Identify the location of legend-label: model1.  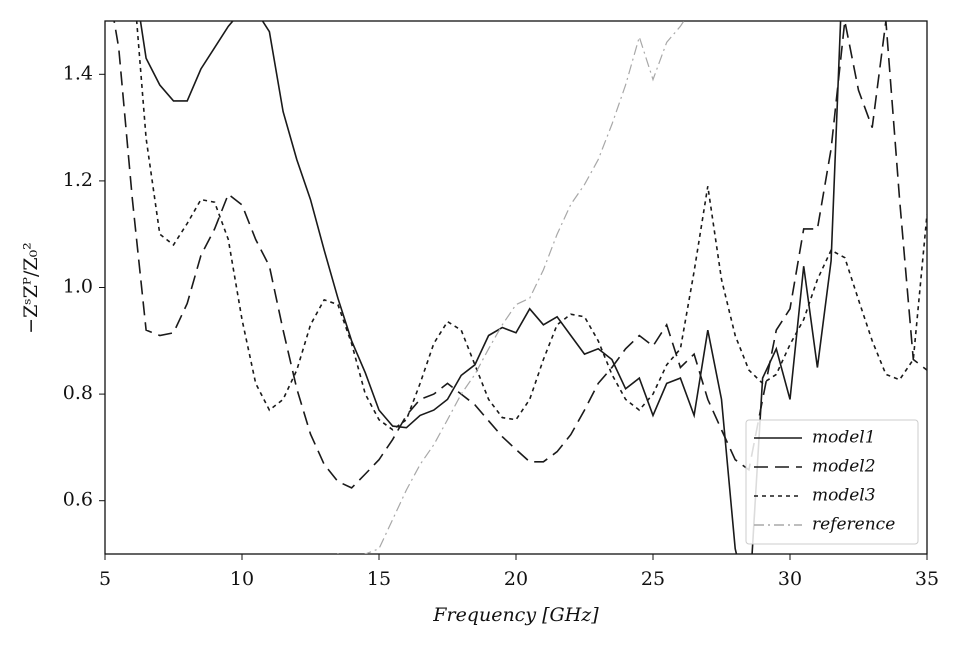
(844, 438).